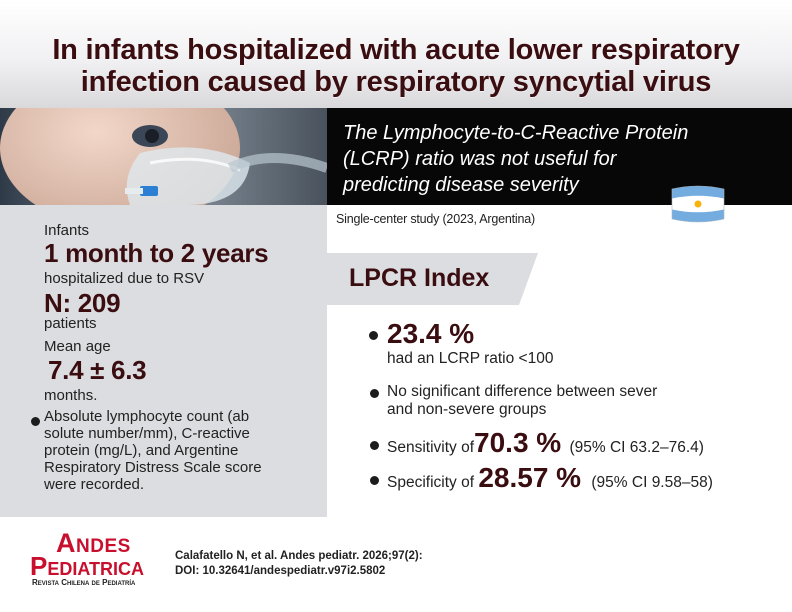 This screenshot has width=792, height=612. Describe the element at coordinates (461, 185) in the screenshot. I see `conclusion-line-3: predicting disease severity` at that location.